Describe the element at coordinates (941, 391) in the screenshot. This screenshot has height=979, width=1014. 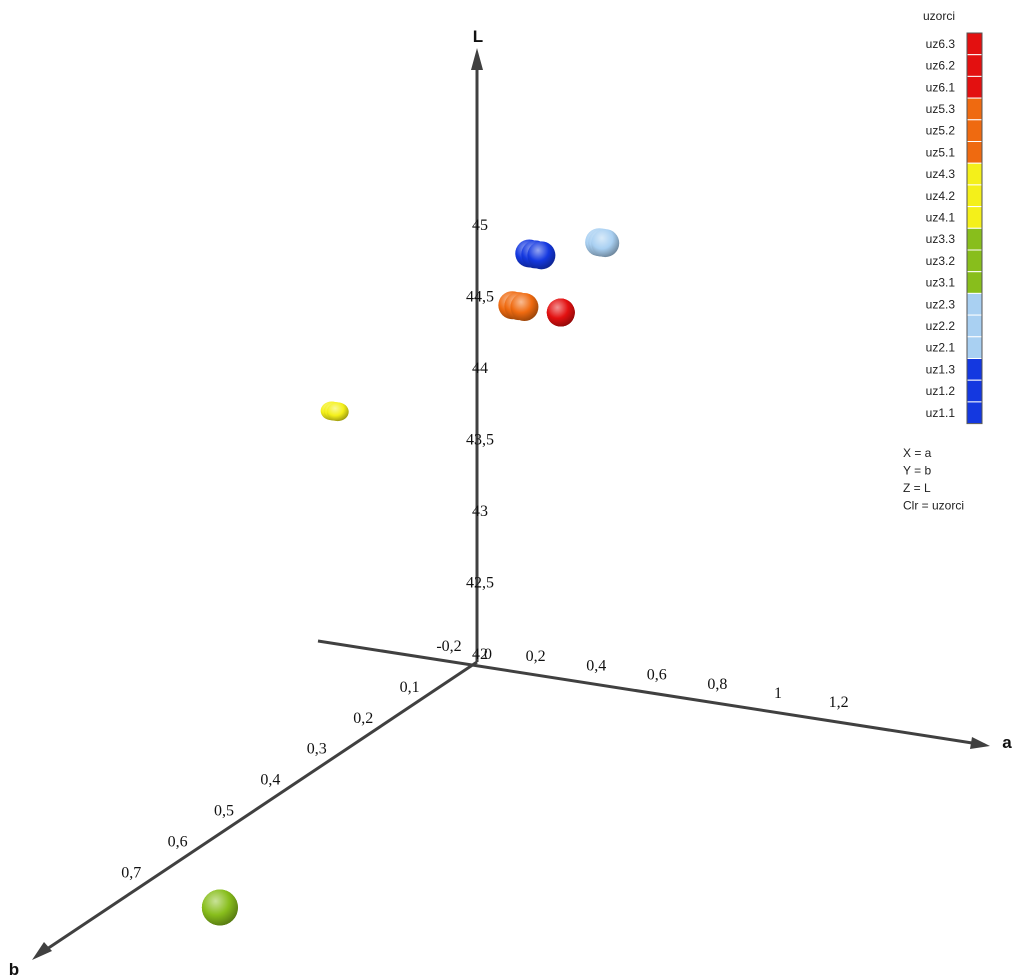
I see `legend-item-label: uz1.2` at that location.